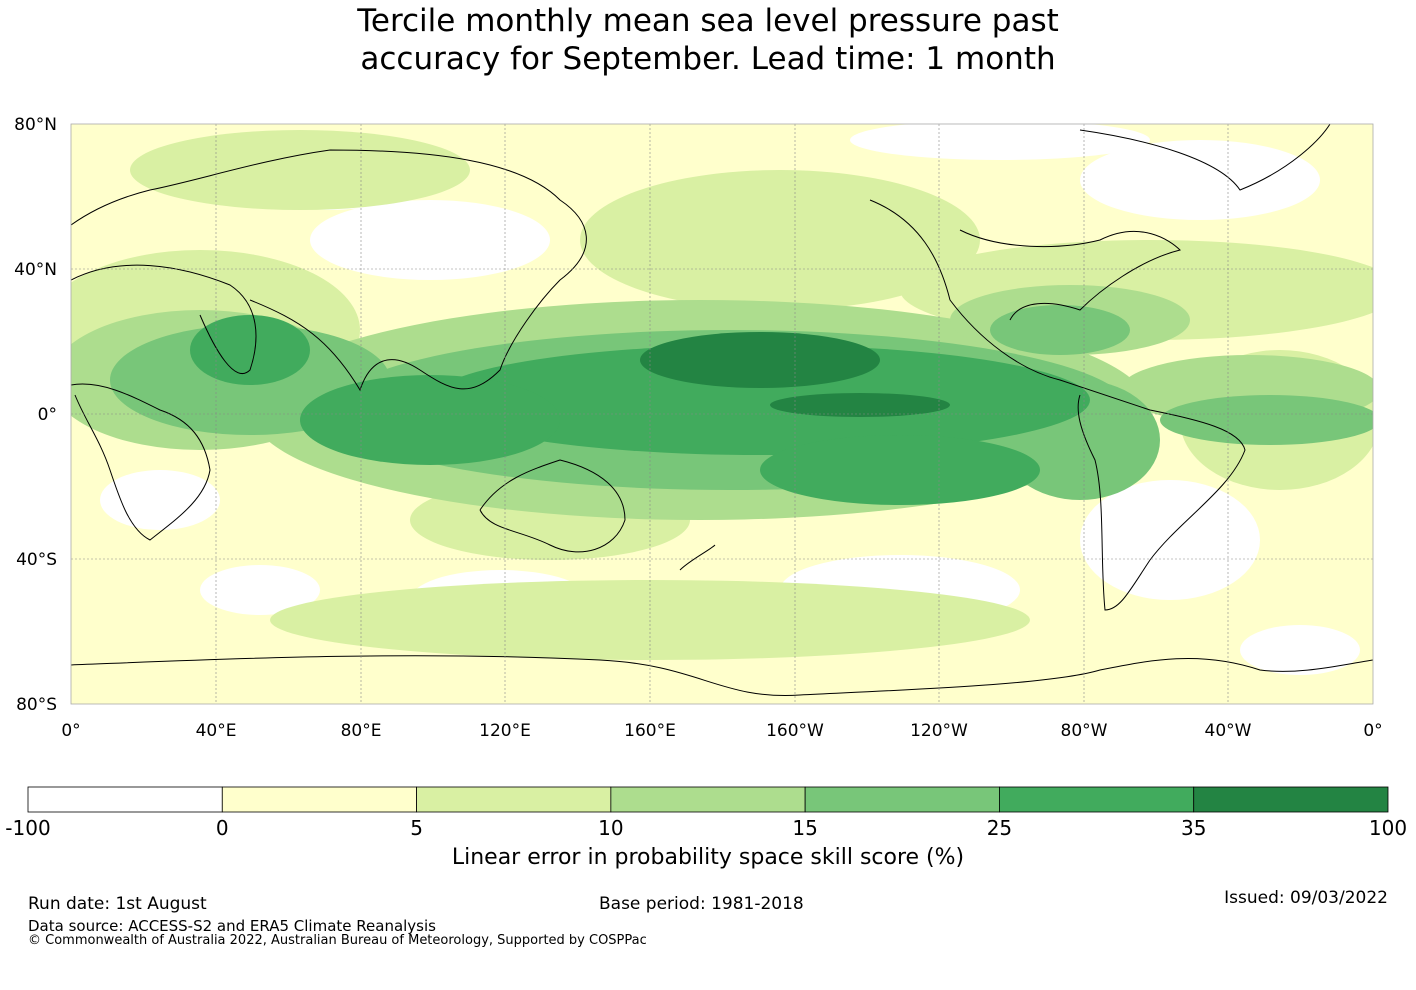 This screenshot has width=1416, height=990. Describe the element at coordinates (35, 415) in the screenshot. I see `lat-labels: 80°N 40°N 0° 40°S 80°S` at that location.